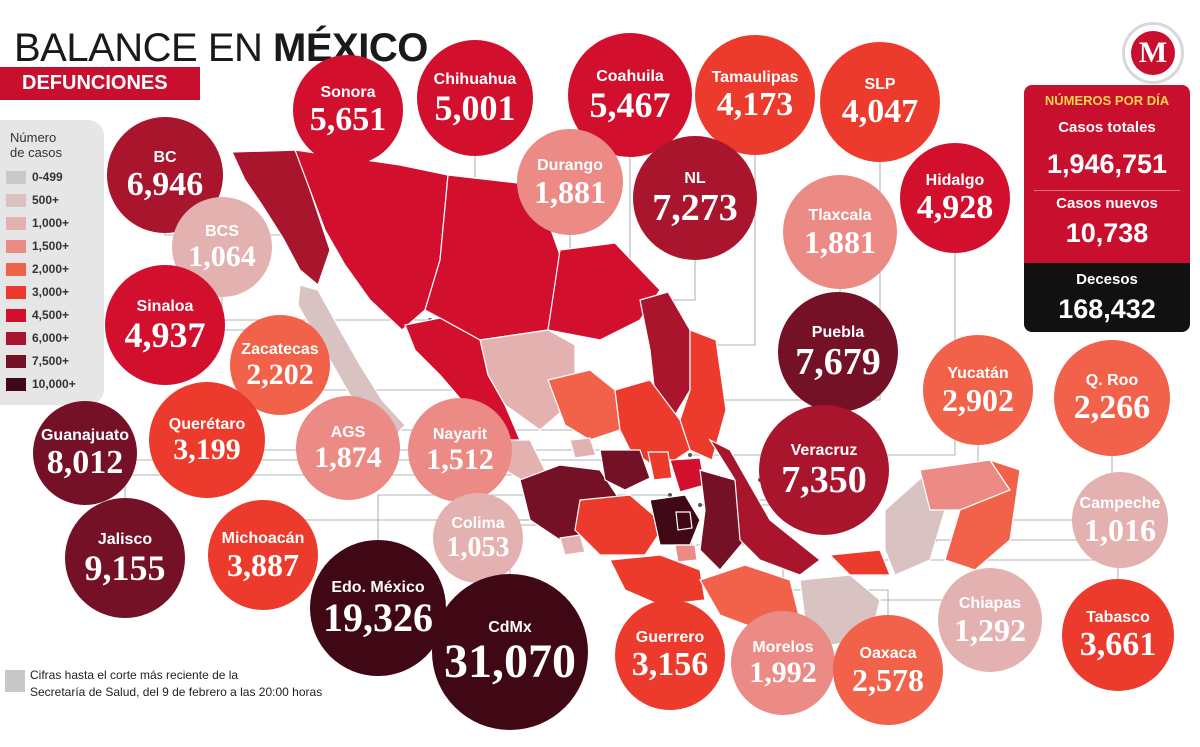 The width and height of the screenshot is (1200, 747). What do you see at coordinates (460, 434) in the screenshot?
I see `state-label: Nayarit` at bounding box center [460, 434].